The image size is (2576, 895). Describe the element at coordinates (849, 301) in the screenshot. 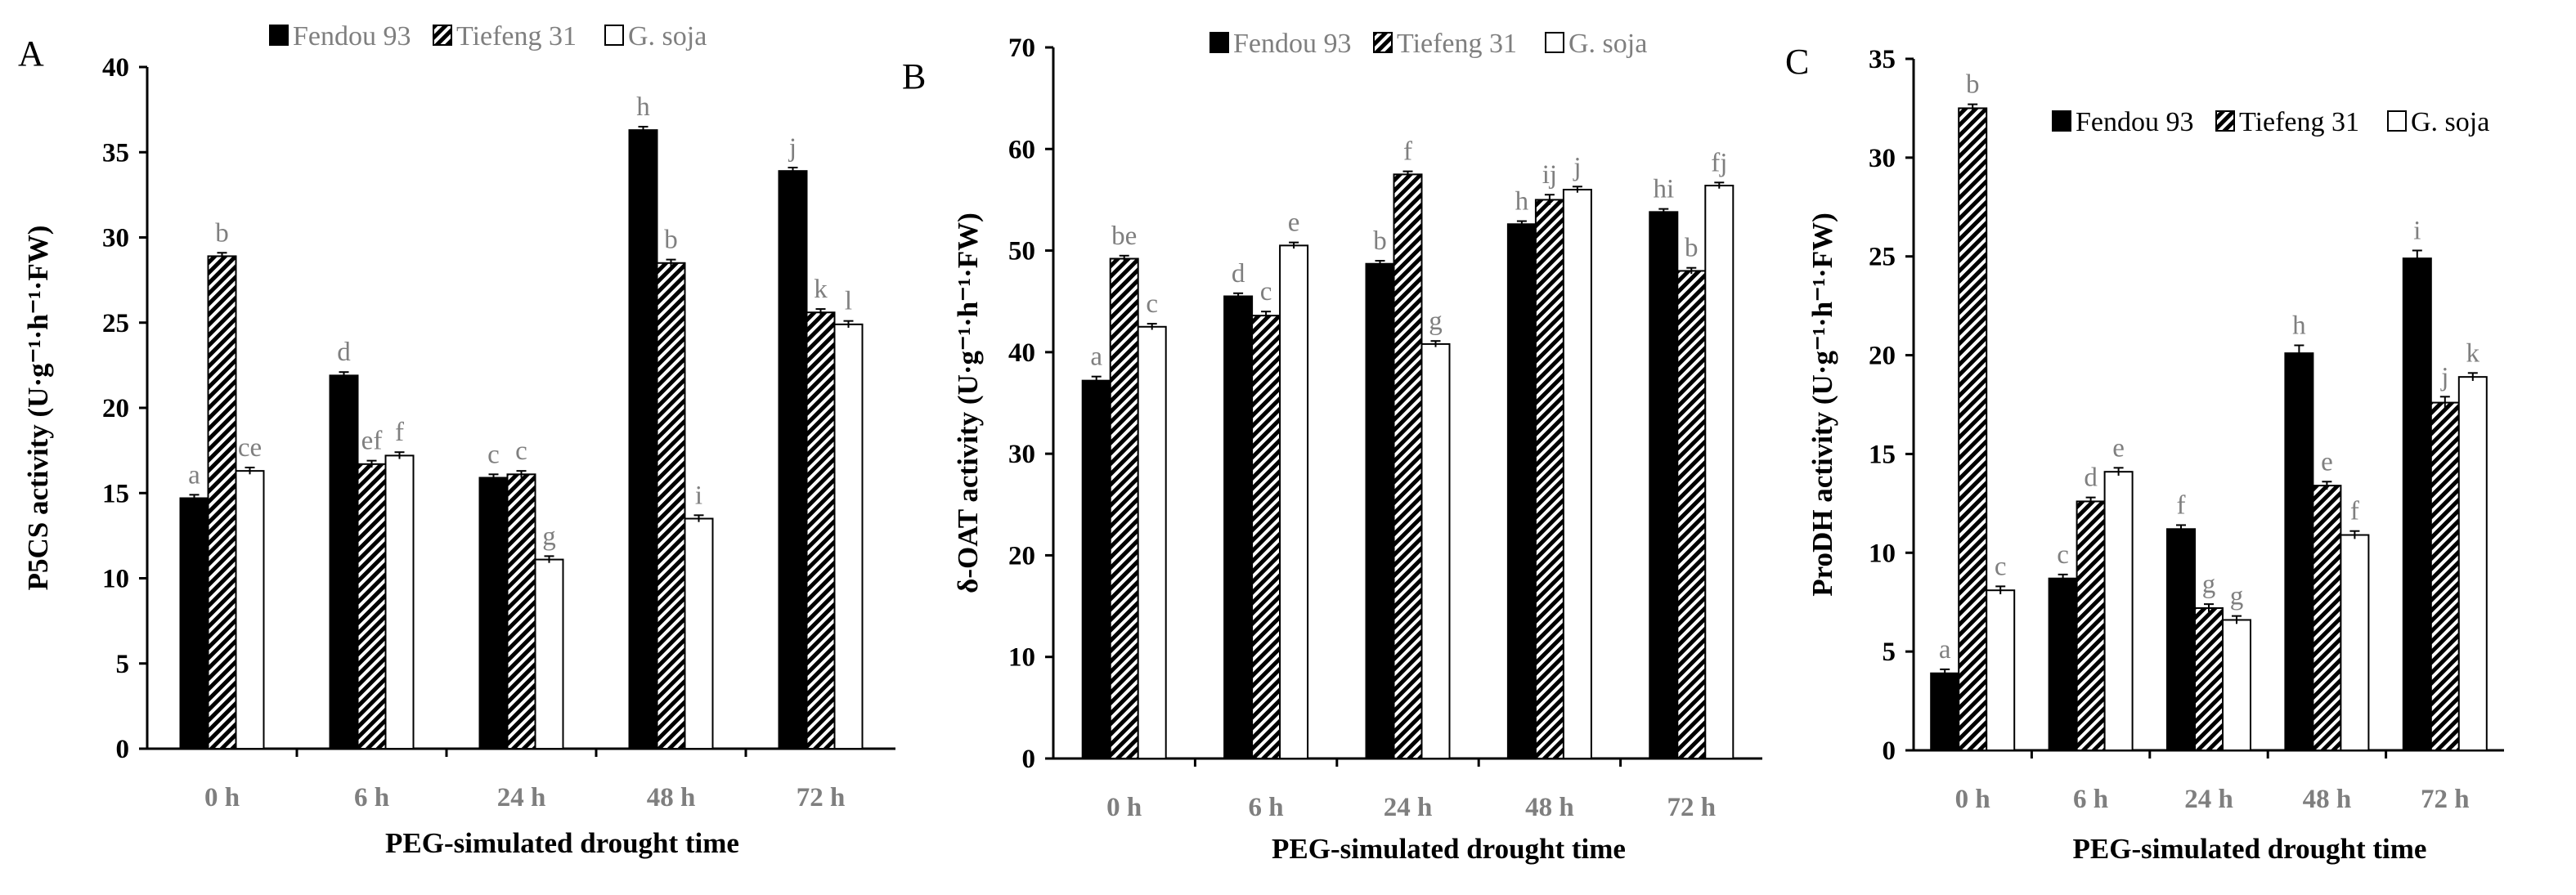

I see `significance-label: l` at that location.